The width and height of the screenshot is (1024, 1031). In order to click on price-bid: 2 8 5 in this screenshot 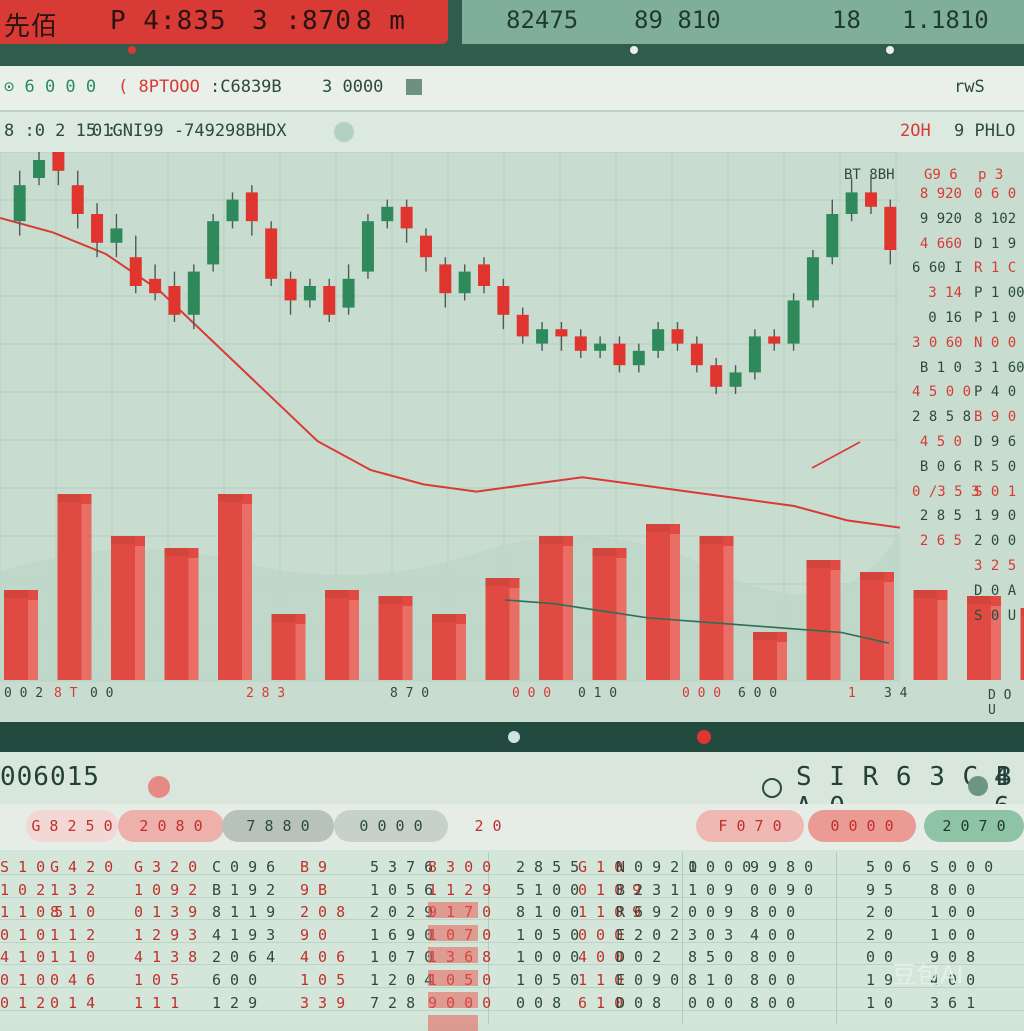, I will do `click(937, 516)`.